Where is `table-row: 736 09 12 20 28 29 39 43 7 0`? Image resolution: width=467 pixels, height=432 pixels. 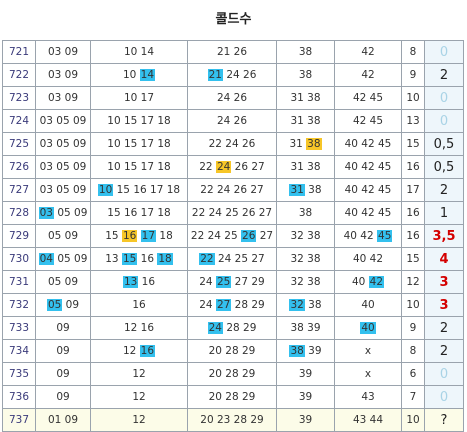 table-row: 736 09 12 20 28 29 39 43 7 0 is located at coordinates (233, 397).